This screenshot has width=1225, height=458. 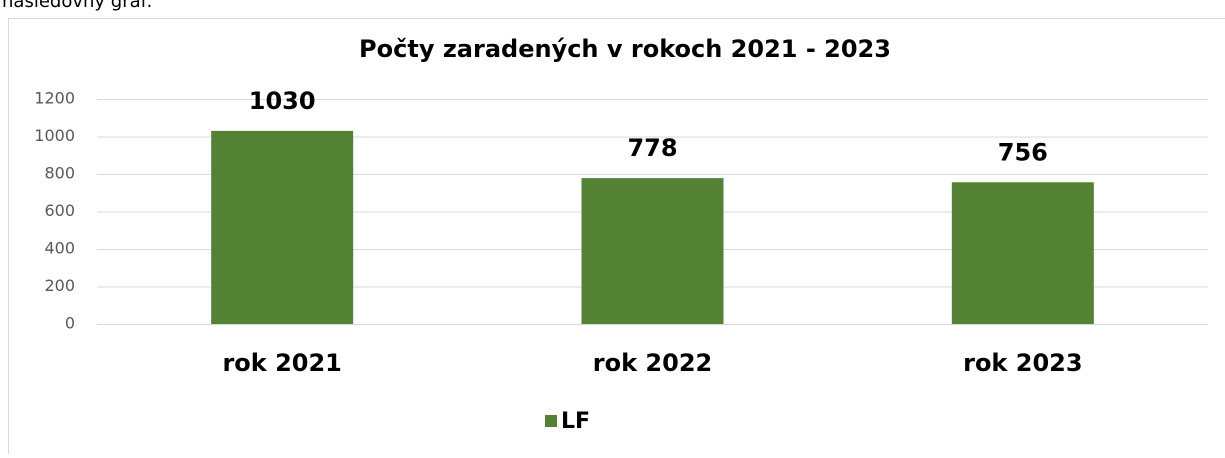 I want to click on x-tick-label: rok 2021, so click(x=281, y=363).